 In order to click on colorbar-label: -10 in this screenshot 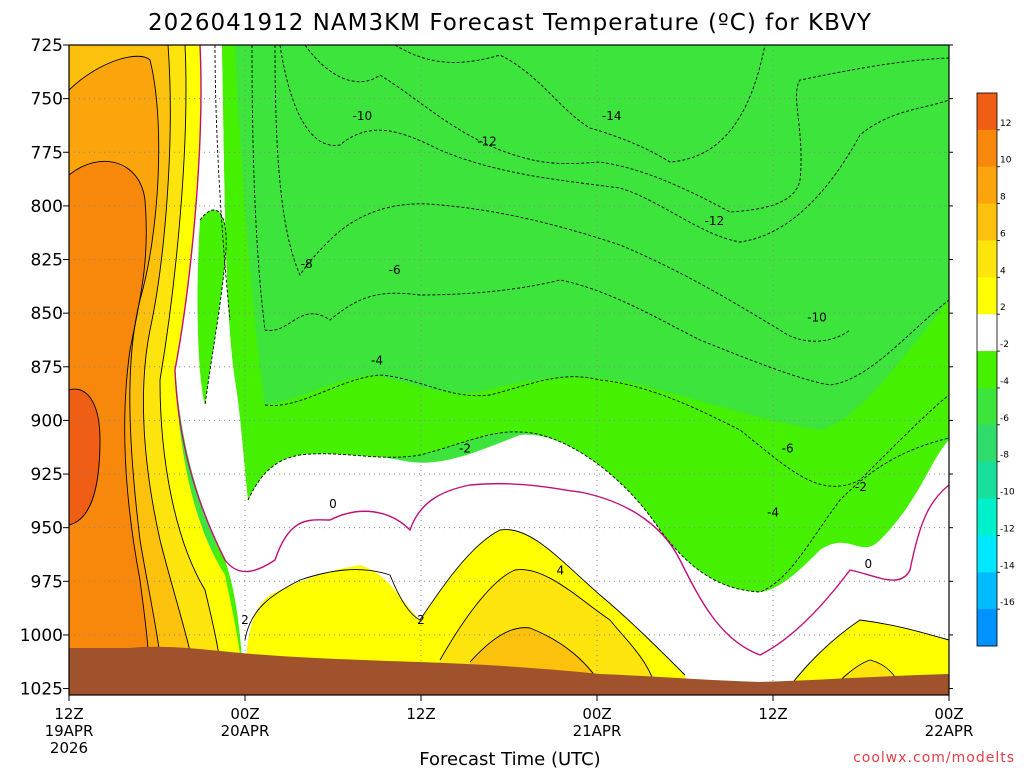, I will do `click(1007, 493)`.